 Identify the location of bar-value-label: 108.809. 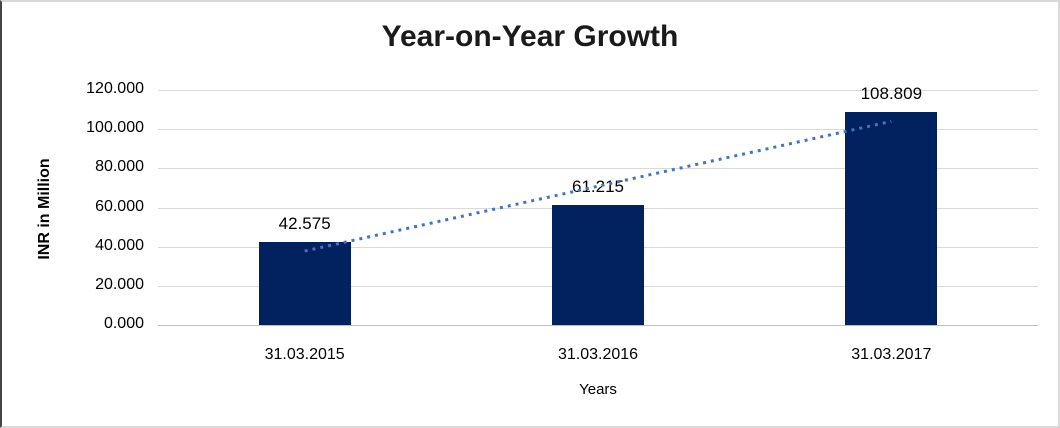
(891, 93).